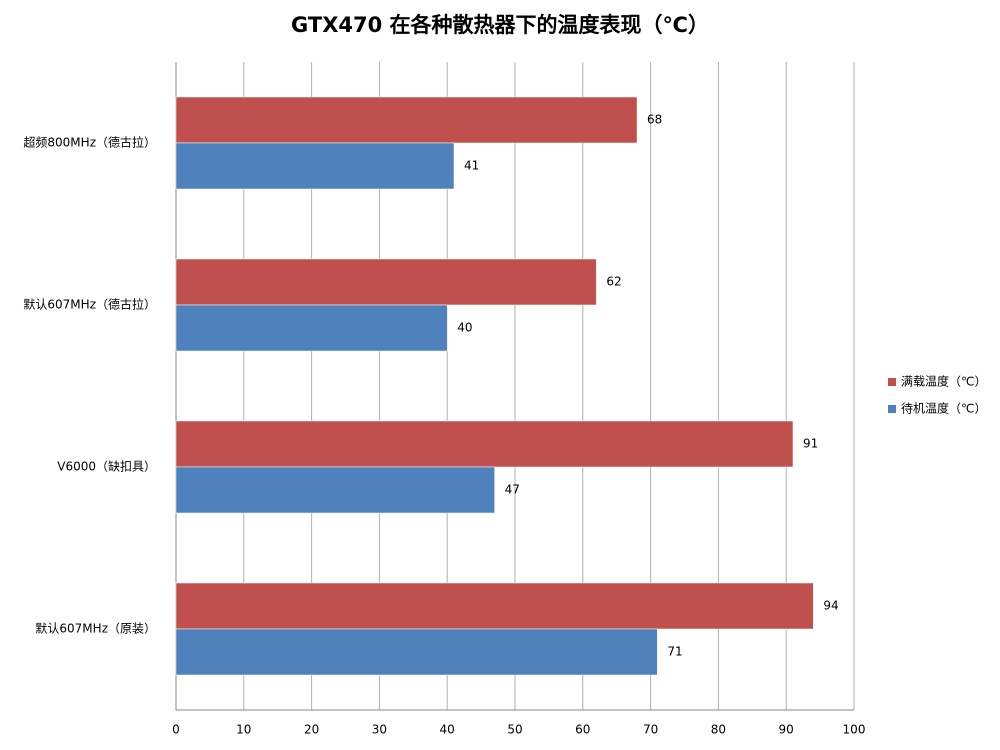  Describe the element at coordinates (500, 25) in the screenshot. I see `chart-title: GTX470 在各种散热器下的温度表现（℃）` at that location.